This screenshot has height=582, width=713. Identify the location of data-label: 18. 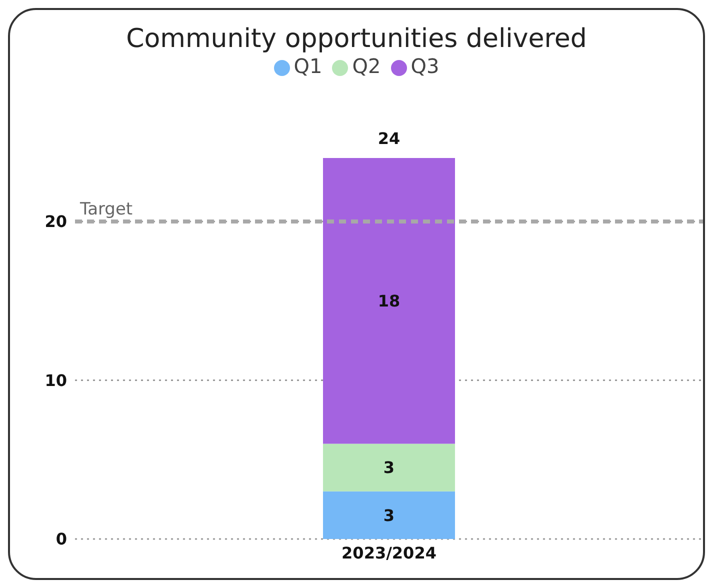
(389, 301).